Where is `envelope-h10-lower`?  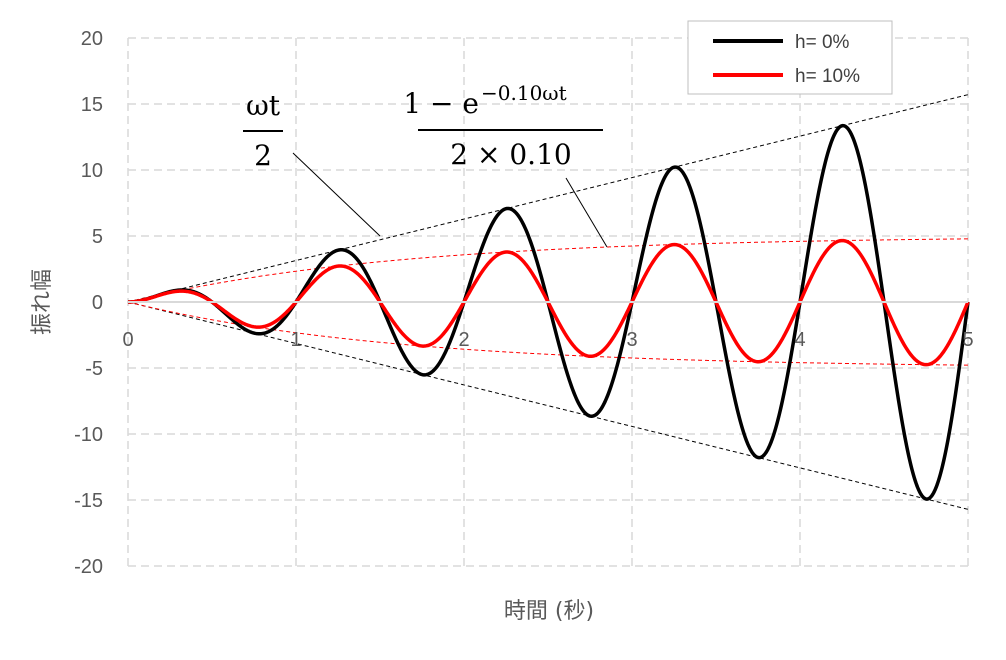
envelope-h10-lower is located at coordinates (548, 333).